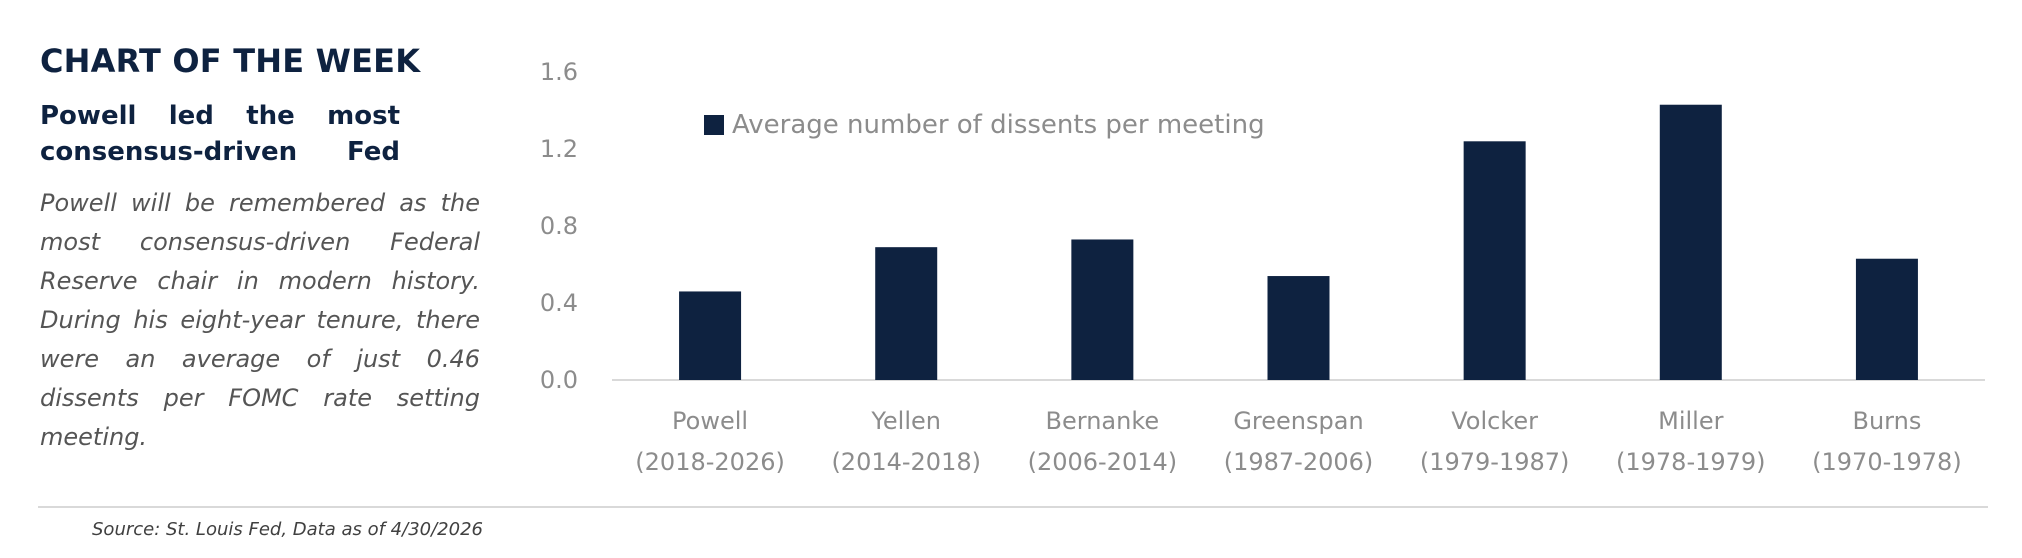 The image size is (2022, 558). Describe the element at coordinates (710, 421) in the screenshot. I see `x-tick-label: Powell` at that location.